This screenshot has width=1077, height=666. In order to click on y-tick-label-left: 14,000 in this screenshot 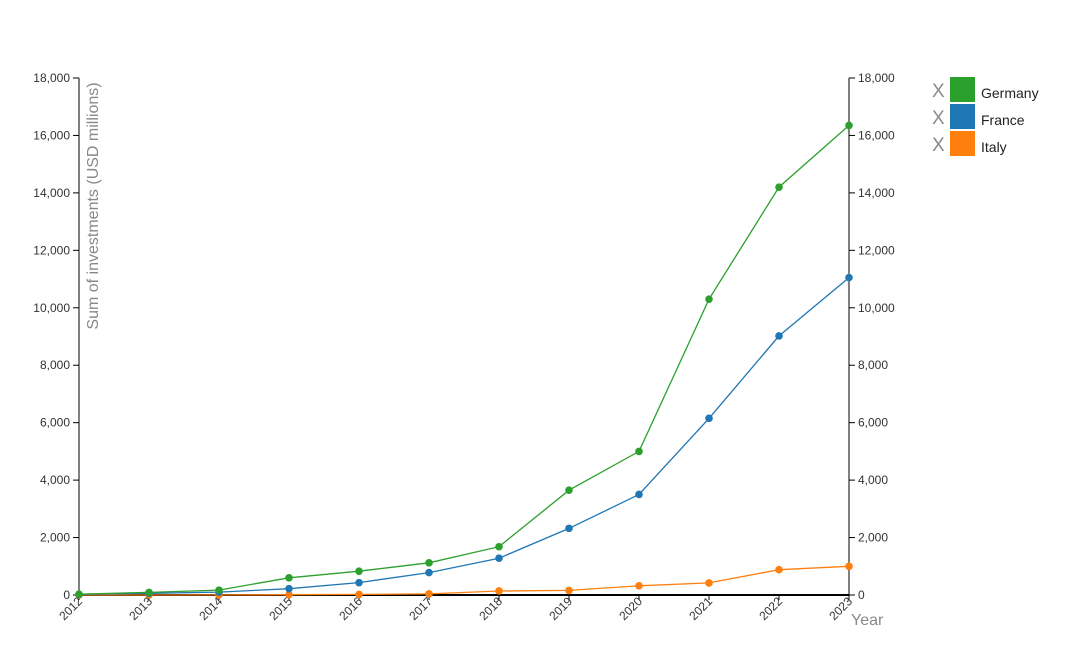, I will do `click(51, 193)`.